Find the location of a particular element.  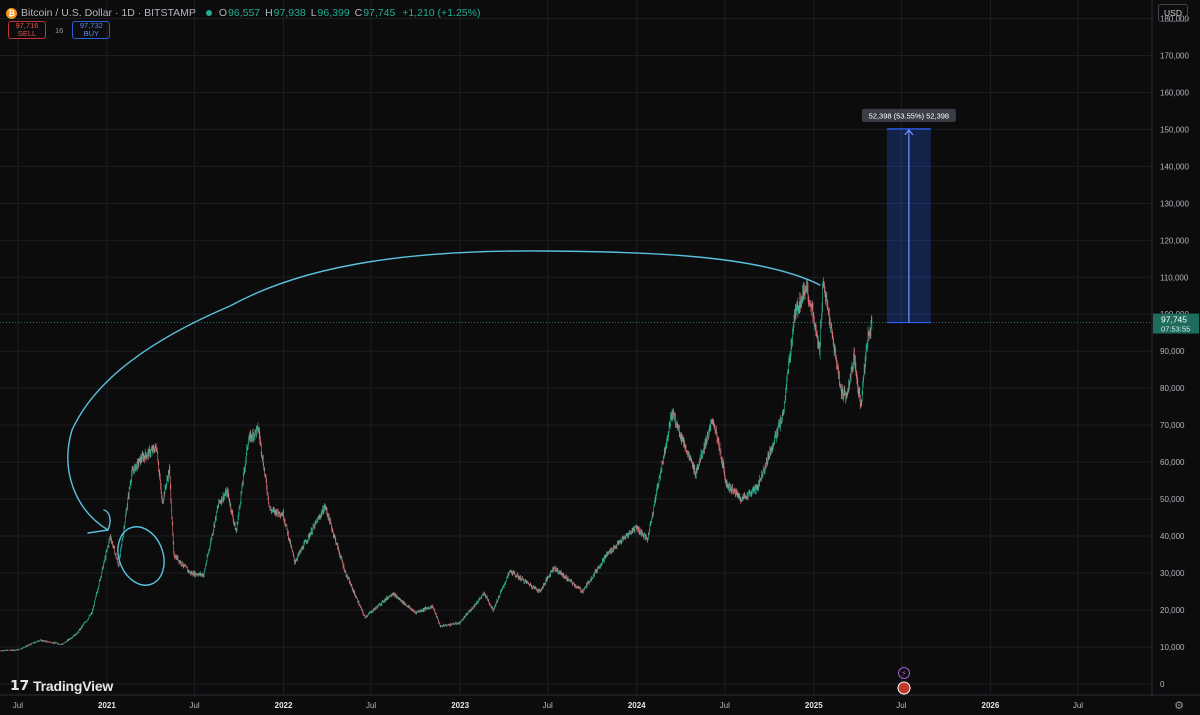

brand-label: TradingView is located at coordinates (73, 685).